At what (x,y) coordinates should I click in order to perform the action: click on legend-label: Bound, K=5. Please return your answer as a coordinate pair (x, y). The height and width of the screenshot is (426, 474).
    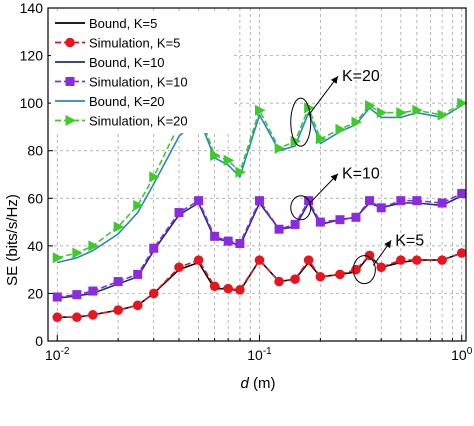
    Looking at the image, I should click on (123, 23).